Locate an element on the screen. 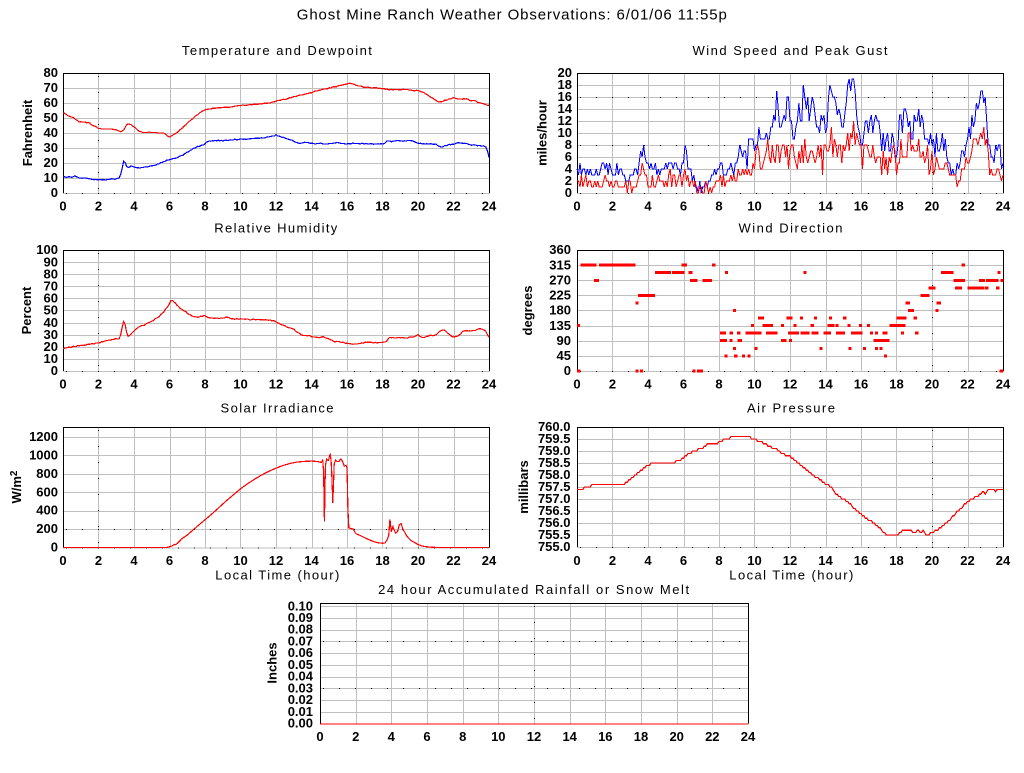  svg-text: 759.5 is located at coordinates (554, 438).